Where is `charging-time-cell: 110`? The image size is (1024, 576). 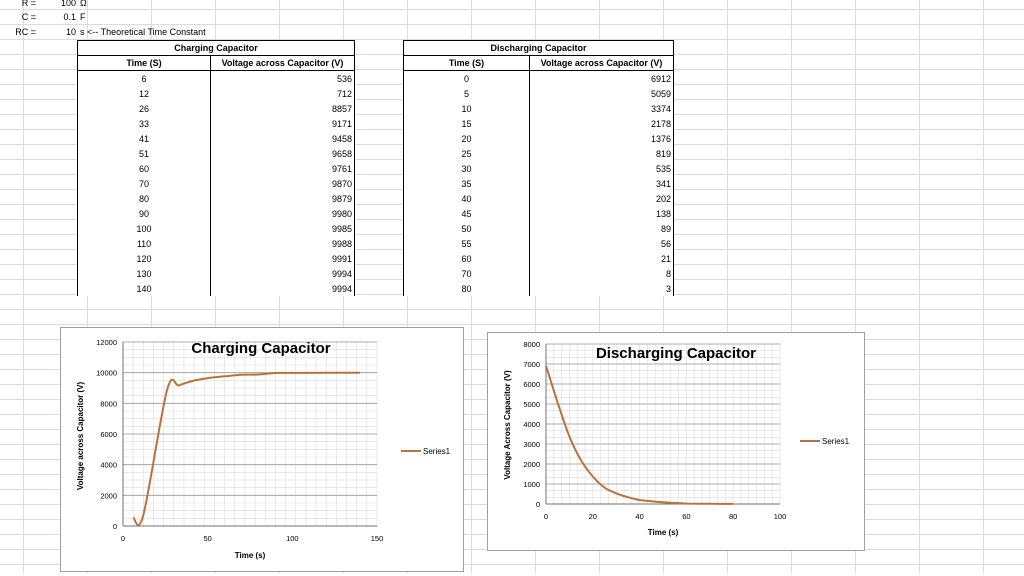
charging-time-cell: 110 is located at coordinates (144, 243).